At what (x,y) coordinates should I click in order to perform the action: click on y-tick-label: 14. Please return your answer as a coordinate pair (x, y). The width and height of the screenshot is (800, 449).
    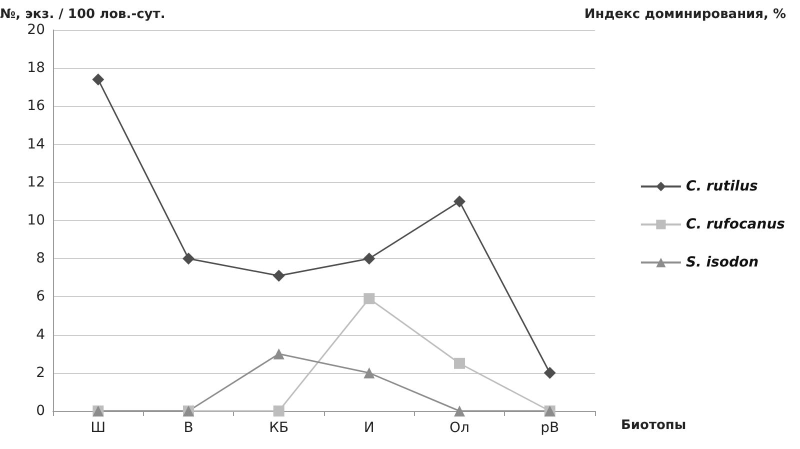
    Looking at the image, I should click on (36, 144).